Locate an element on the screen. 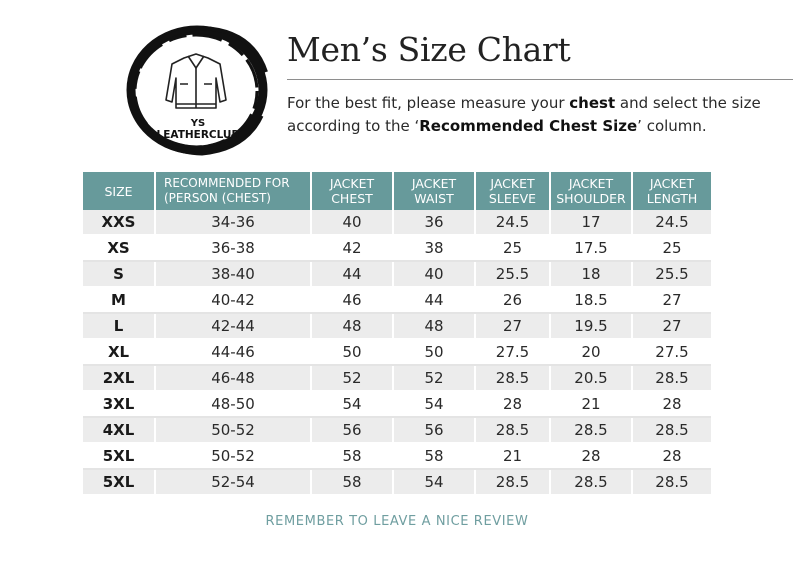  table-cell: 42-44 is located at coordinates (233, 326).